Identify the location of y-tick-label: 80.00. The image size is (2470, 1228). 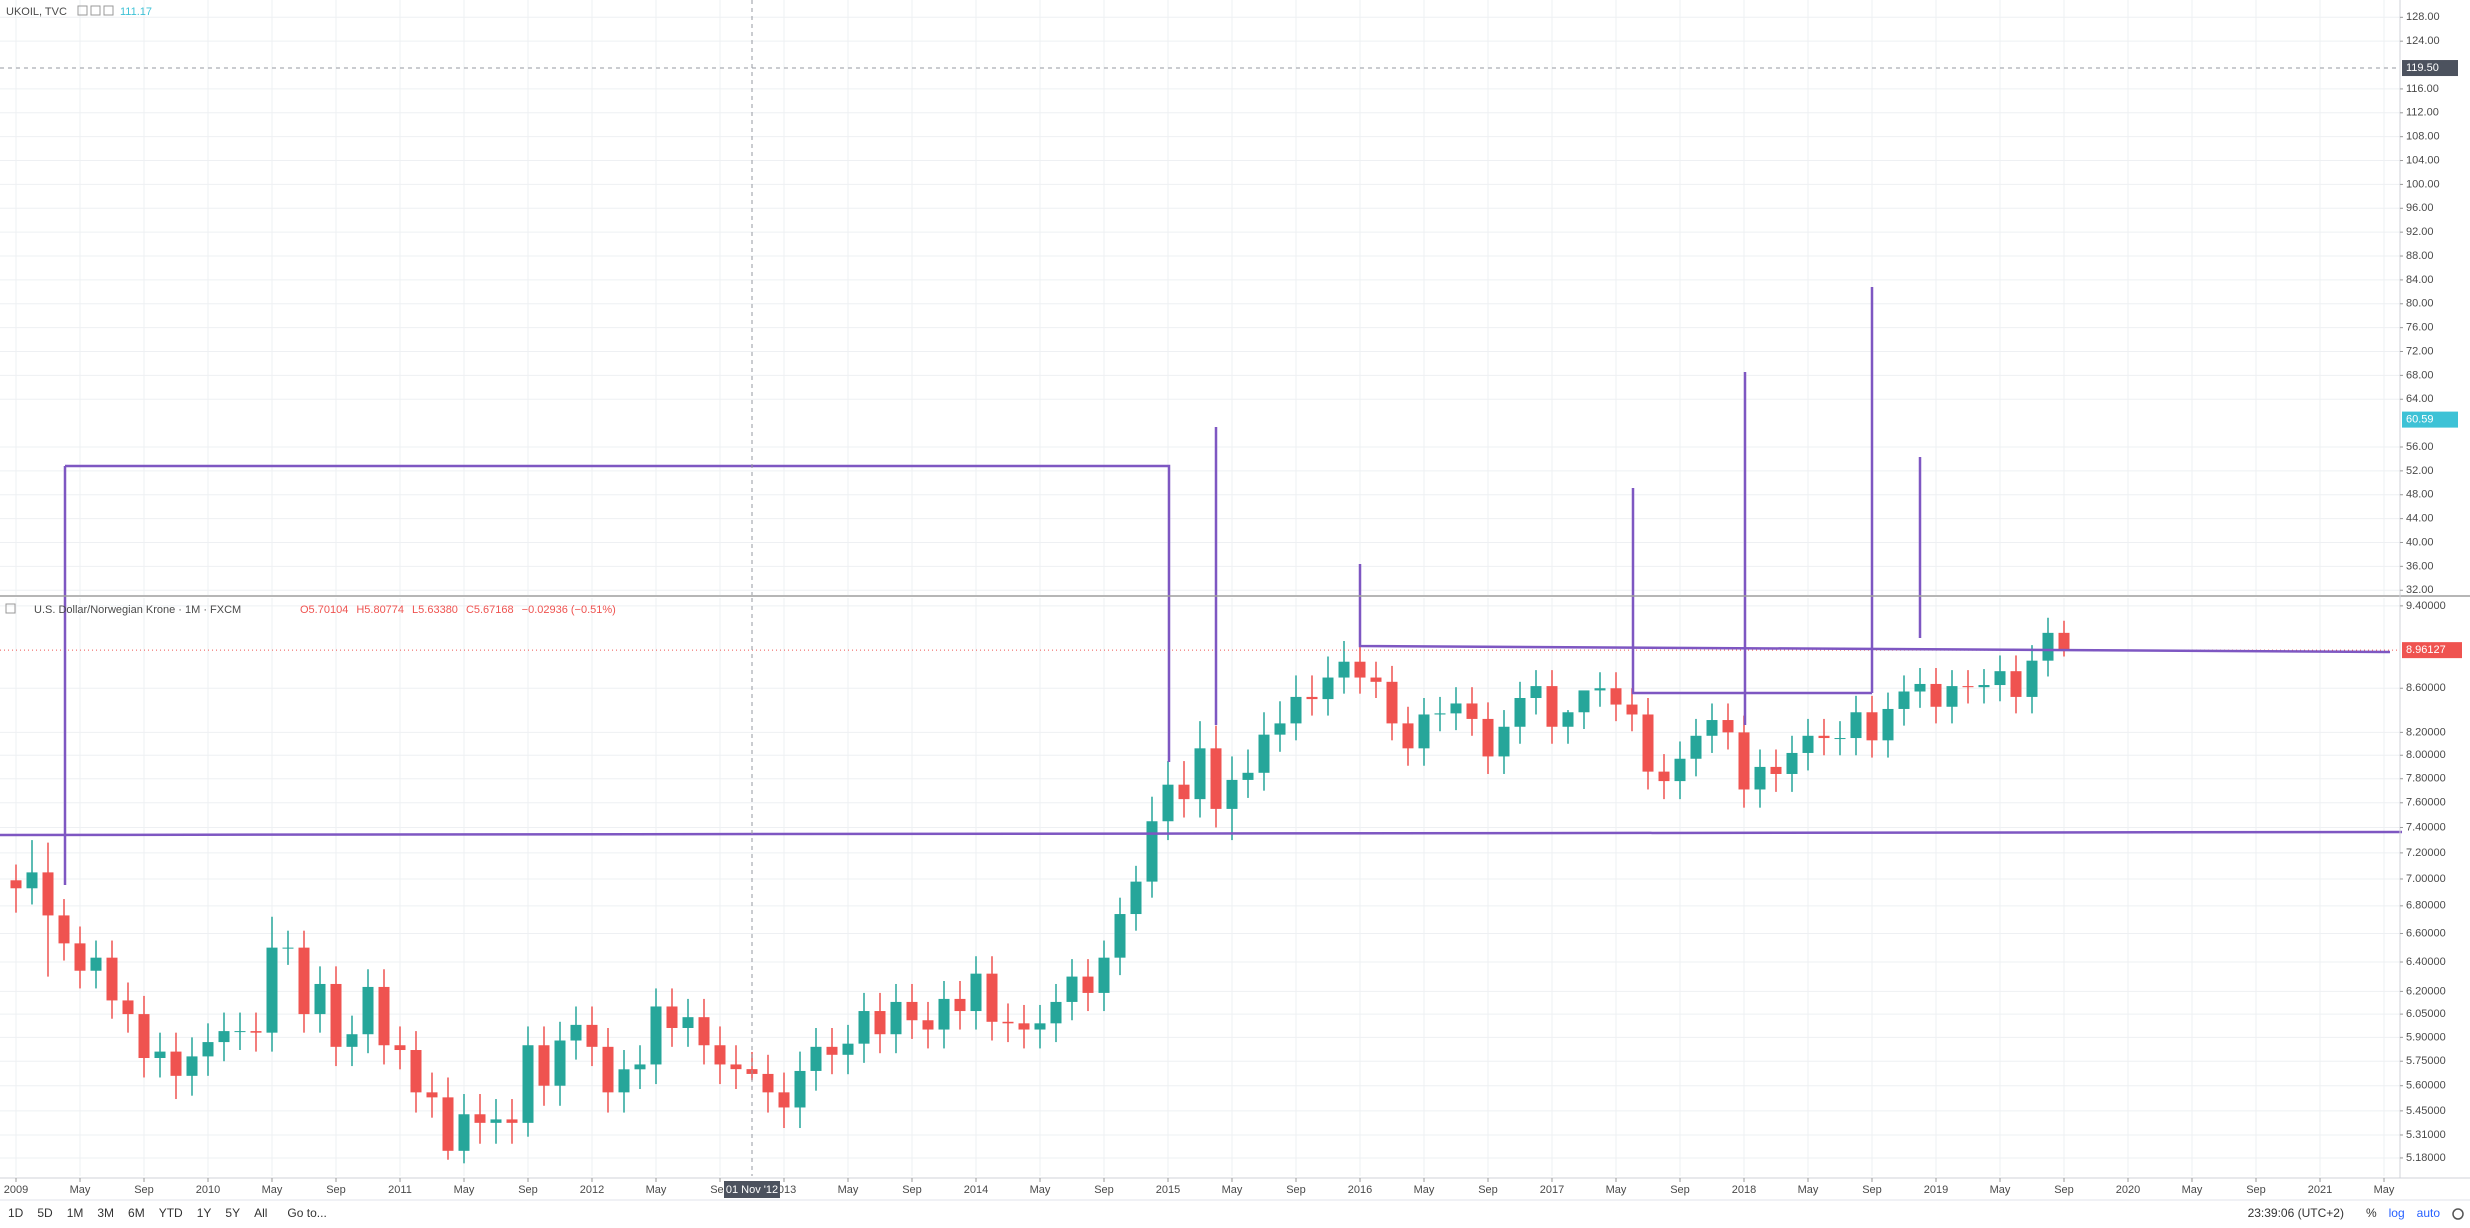
(2420, 304).